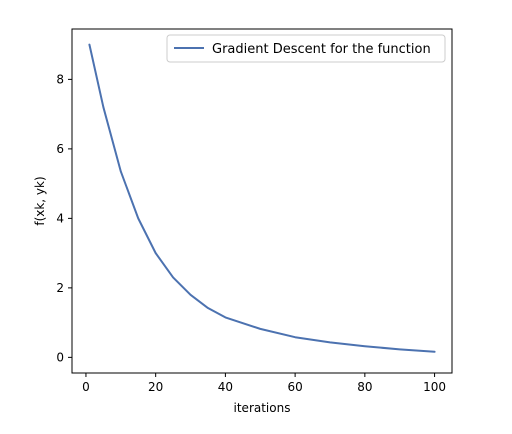 The image size is (512, 434). I want to click on y-axis-ticks: 0 2 4 6 8, so click(64, 218).